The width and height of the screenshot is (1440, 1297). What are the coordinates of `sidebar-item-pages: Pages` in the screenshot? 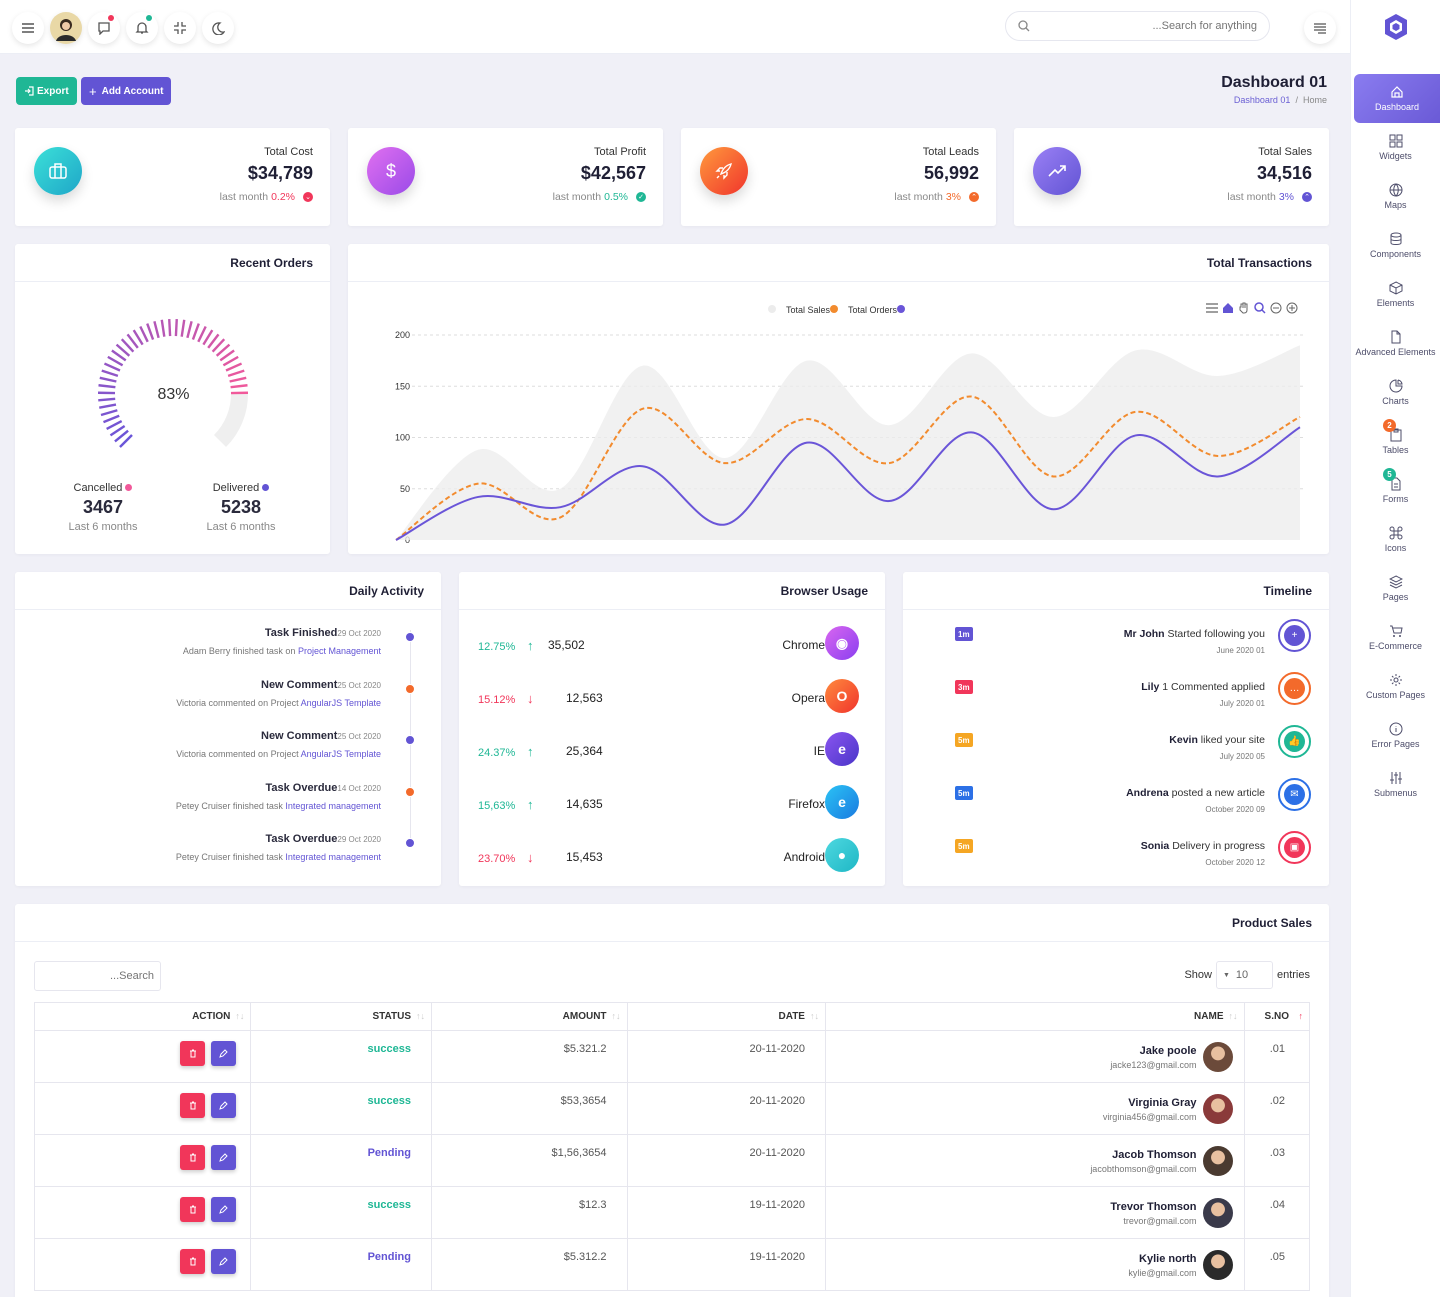 It's located at (1395, 588).